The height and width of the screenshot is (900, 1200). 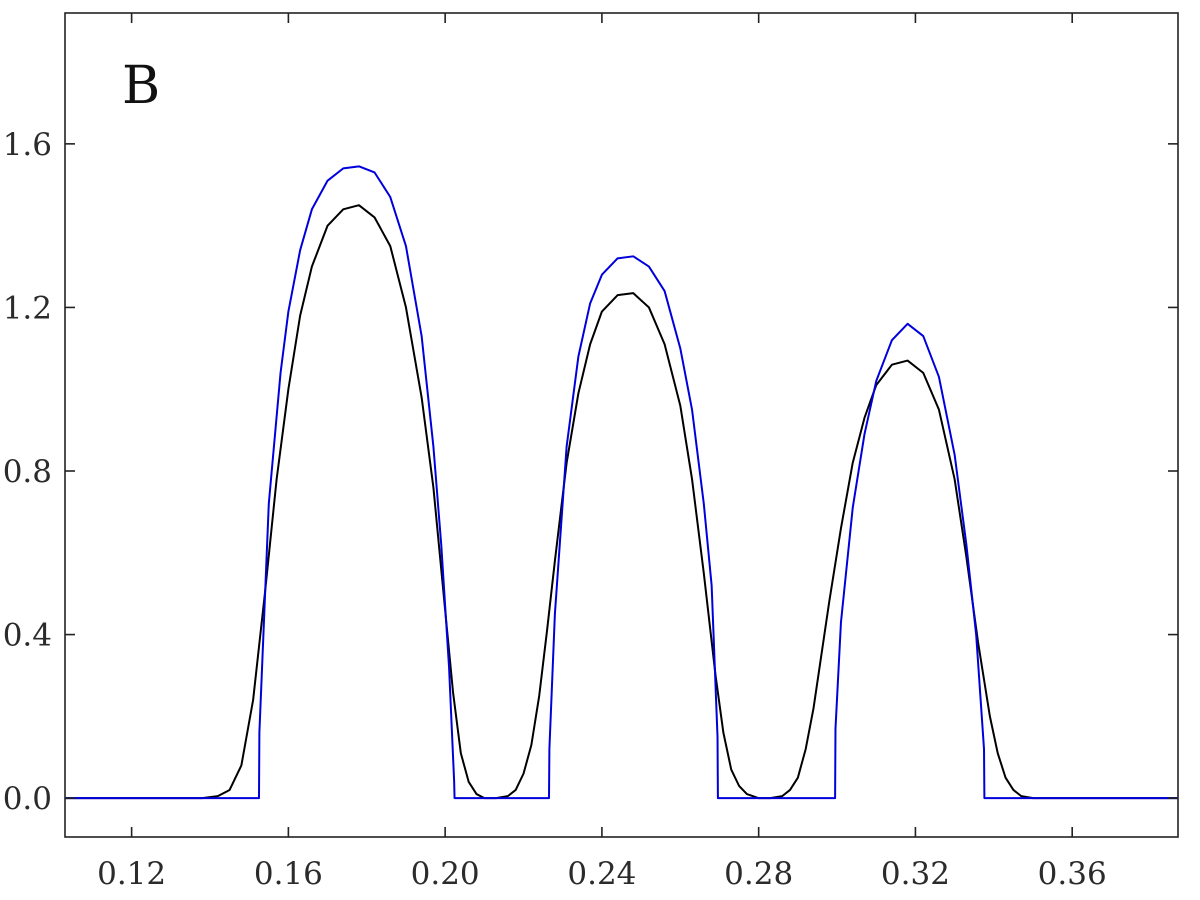 I want to click on x-tick-label: 0.16, so click(x=288, y=874).